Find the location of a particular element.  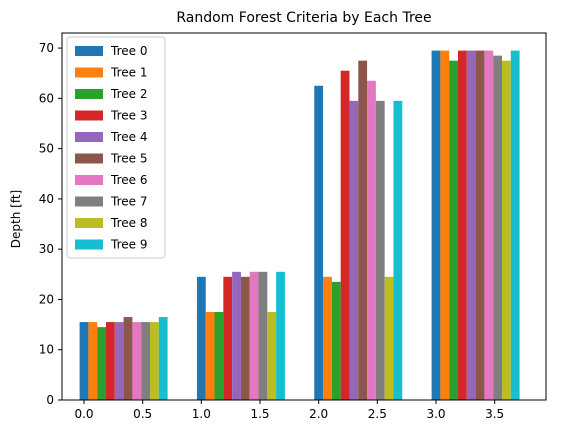

x-tick-label: 1.0 is located at coordinates (201, 414).